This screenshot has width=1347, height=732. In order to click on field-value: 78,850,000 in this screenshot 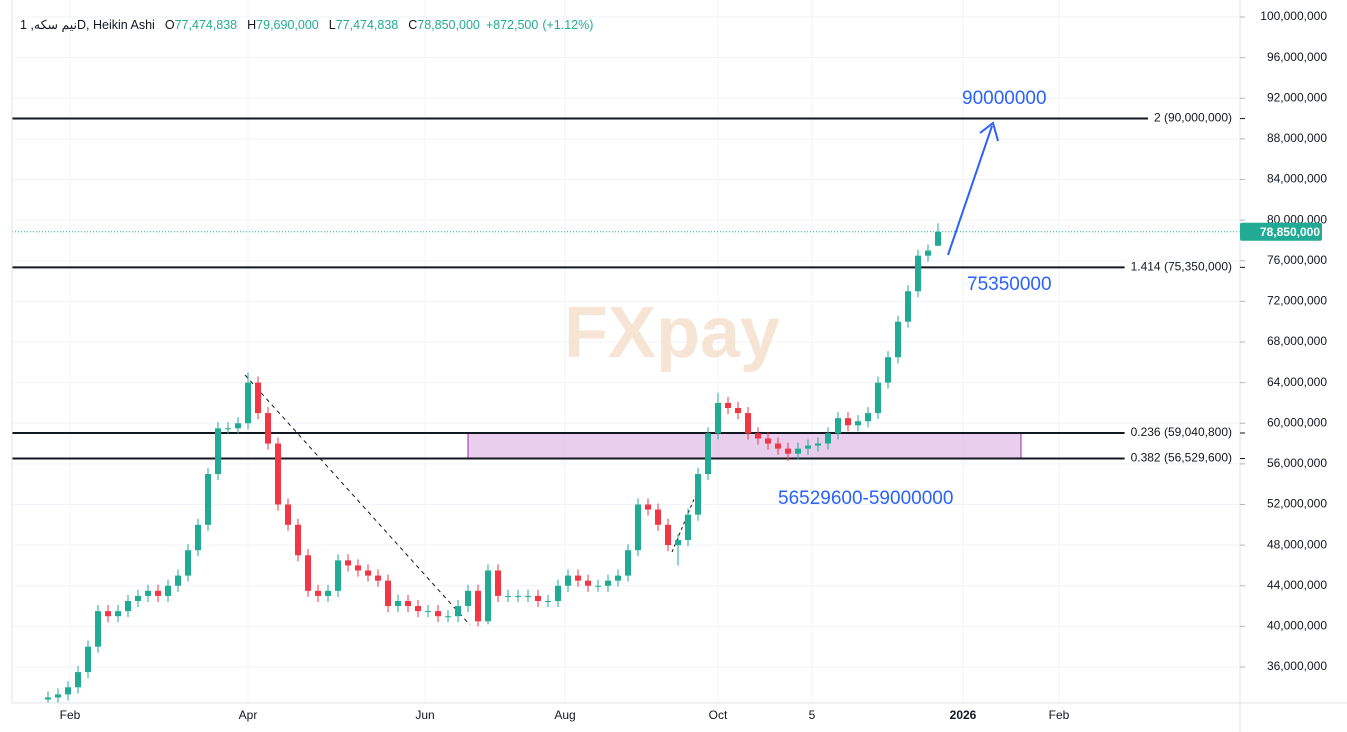, I will do `click(448, 25)`.